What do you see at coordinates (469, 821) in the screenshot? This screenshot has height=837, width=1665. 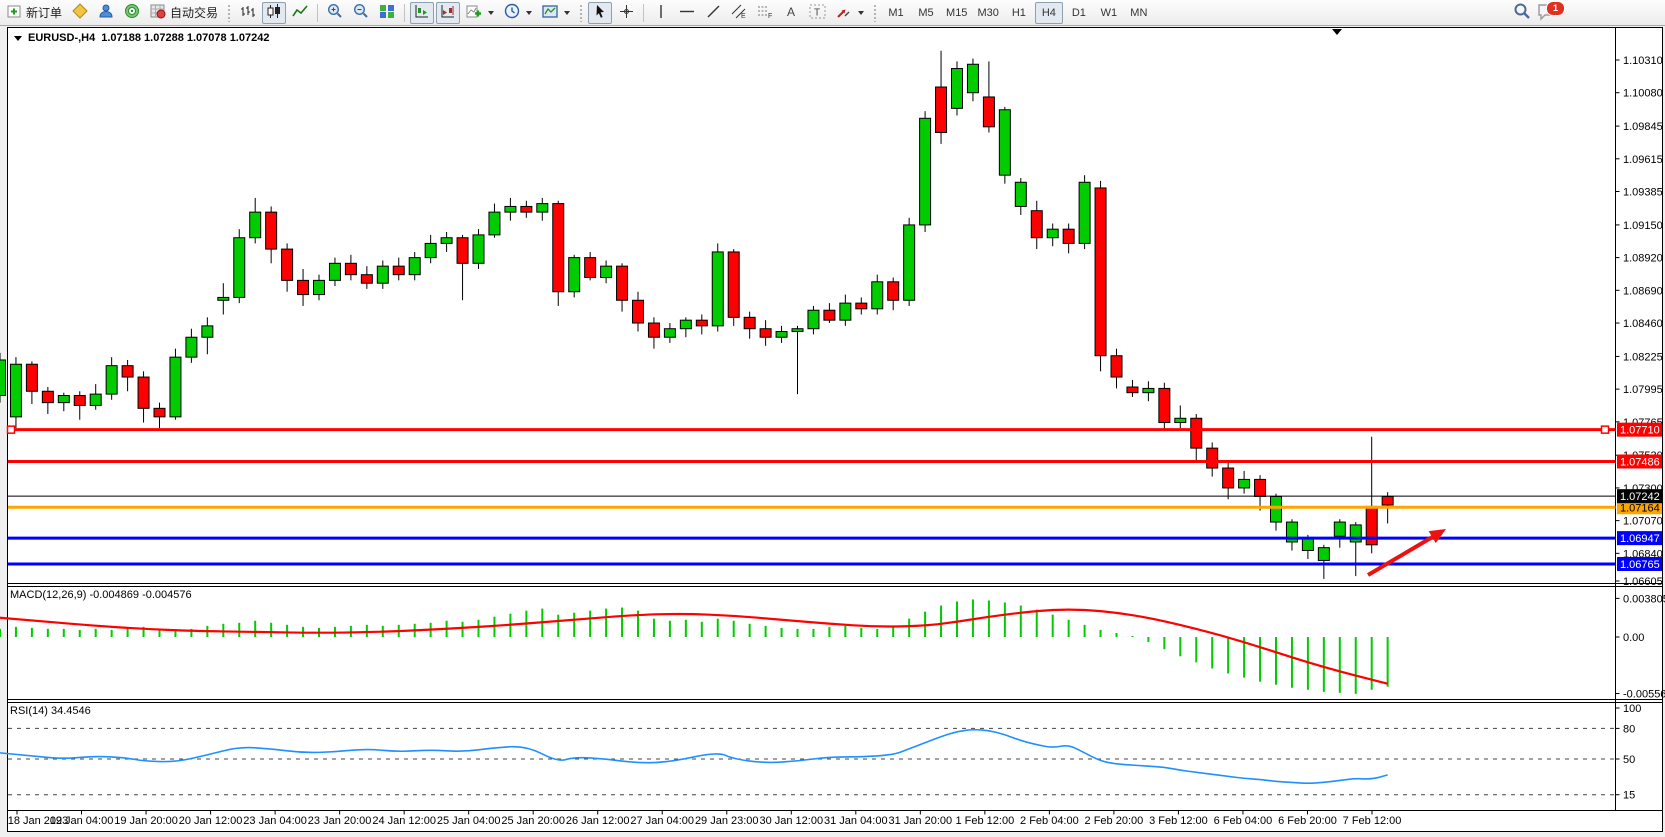 I see `time-axis-label: 25 Jan 04:00` at bounding box center [469, 821].